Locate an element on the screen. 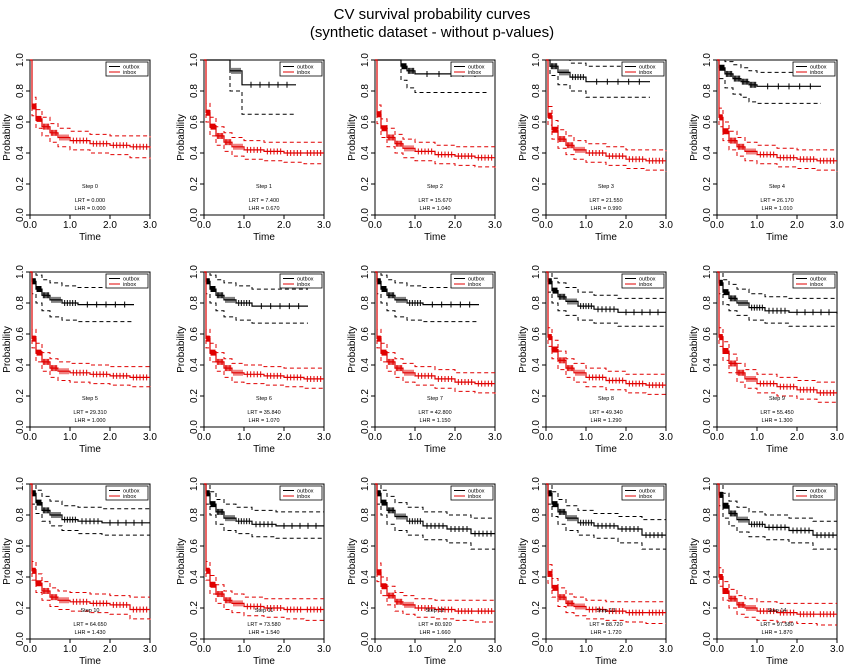 This screenshot has width=864, height=672. lrt-label: LRT = 88.720 is located at coordinates (605, 625).